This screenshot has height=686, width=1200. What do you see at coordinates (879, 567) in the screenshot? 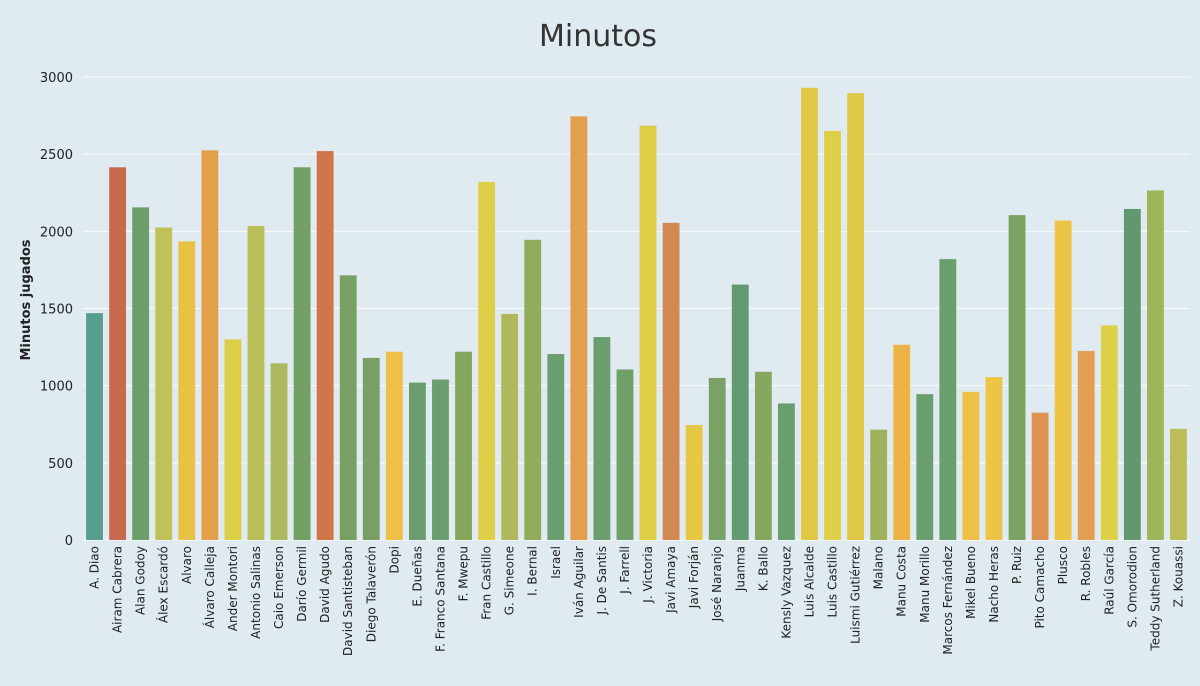
I see `x-tick-label: Malano` at bounding box center [879, 567].